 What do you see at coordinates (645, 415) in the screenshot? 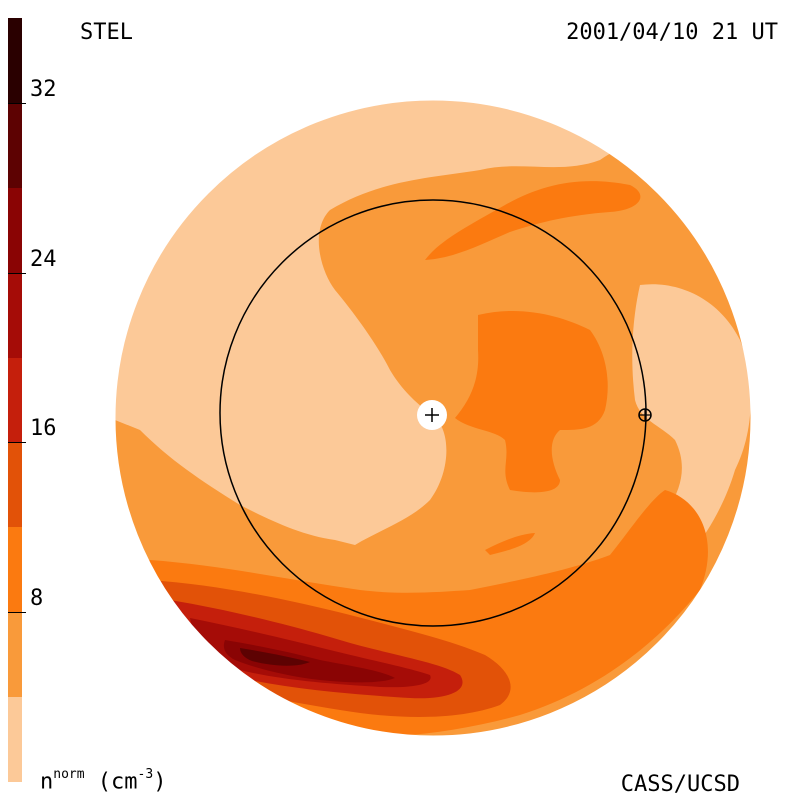
I see `earth-marker` at bounding box center [645, 415].